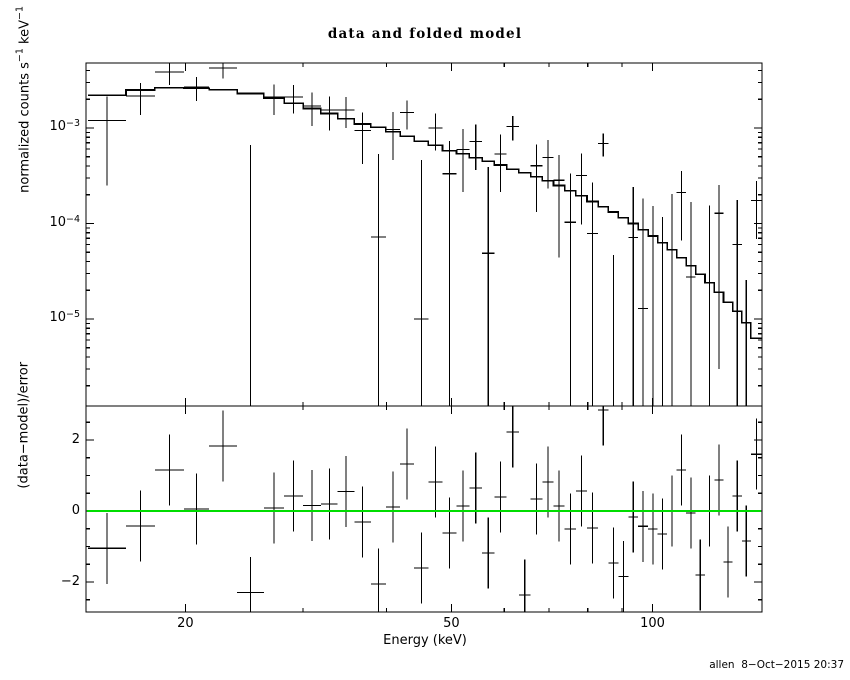 This screenshot has width=850, height=680. Describe the element at coordinates (425, 640) in the screenshot. I see `x-axis-label: Energy (keV)` at that location.